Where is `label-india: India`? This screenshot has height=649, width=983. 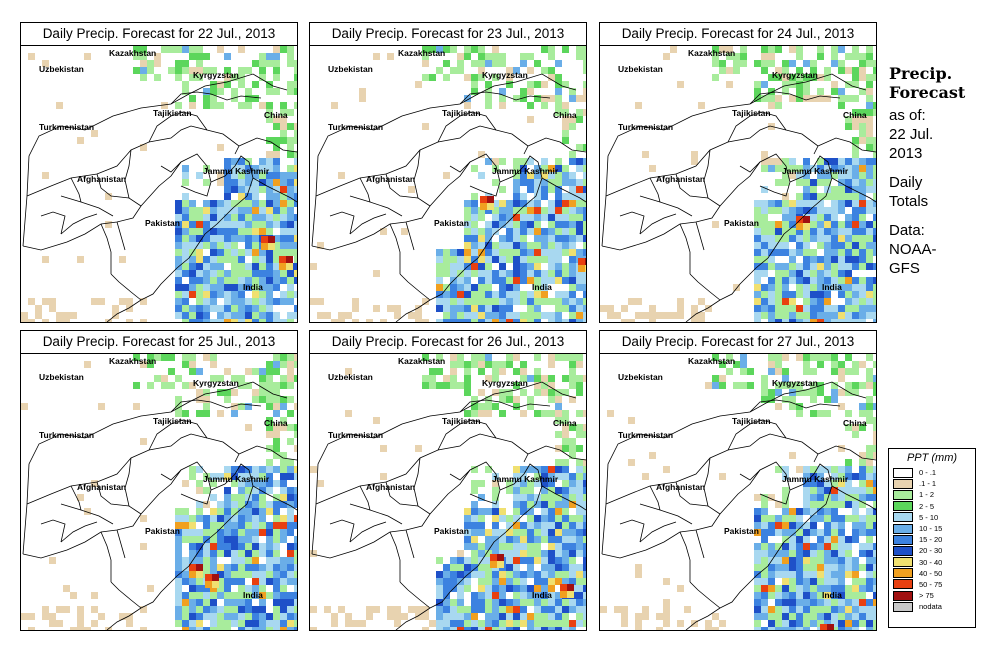 label-india: India is located at coordinates (832, 287).